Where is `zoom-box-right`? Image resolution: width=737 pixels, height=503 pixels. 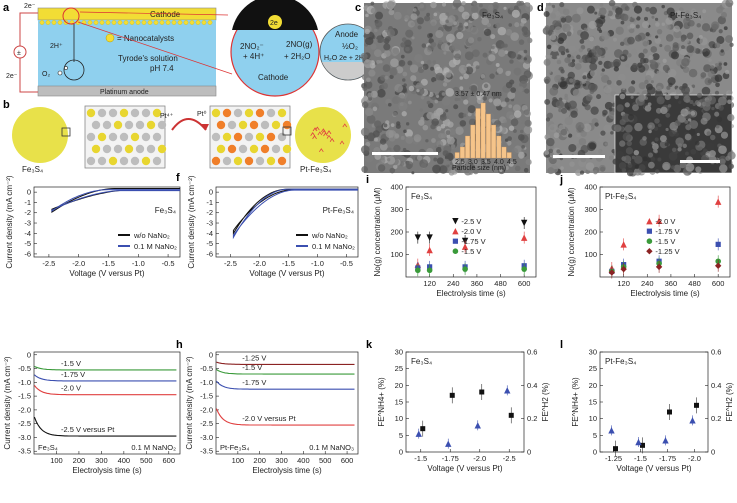
zoom-box-right is located at coordinates (287, 131).